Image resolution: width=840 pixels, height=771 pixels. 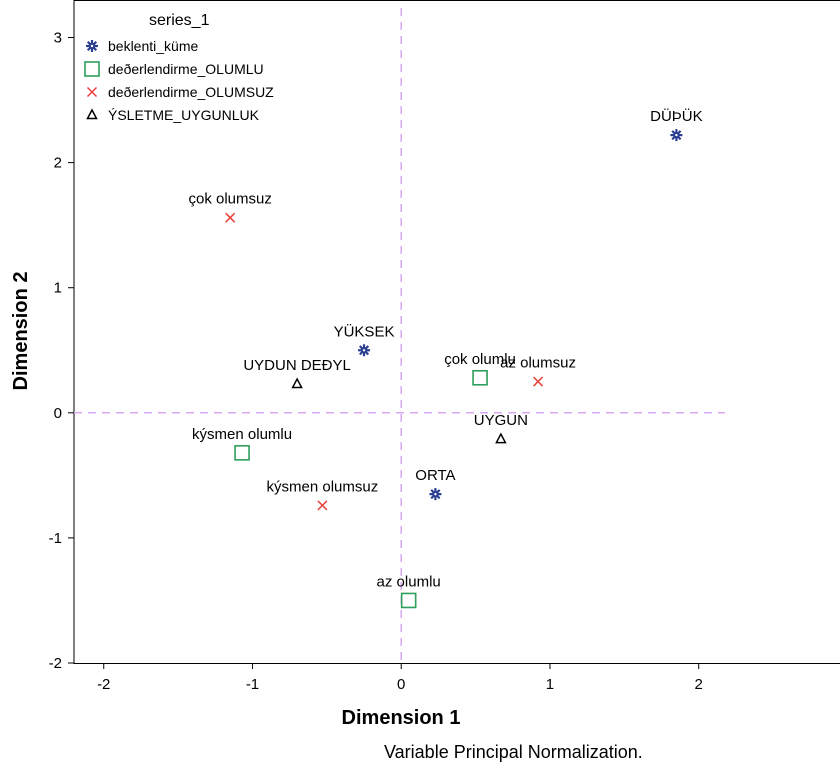 I want to click on point-label: kýsmen olumlu, so click(x=242, y=434).